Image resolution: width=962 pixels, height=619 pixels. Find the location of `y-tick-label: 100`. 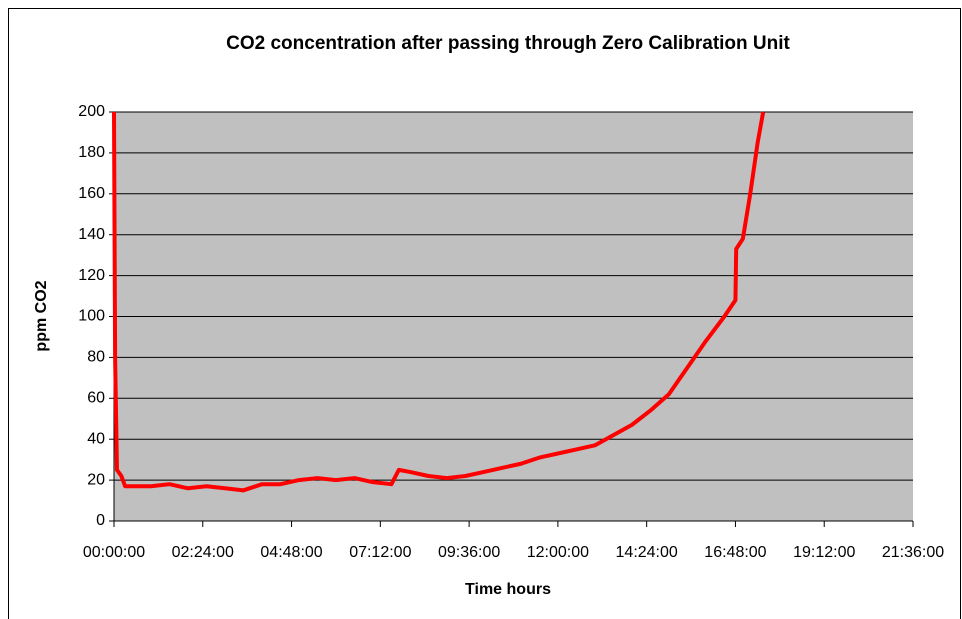

y-tick-label: 100 is located at coordinates (91, 316).